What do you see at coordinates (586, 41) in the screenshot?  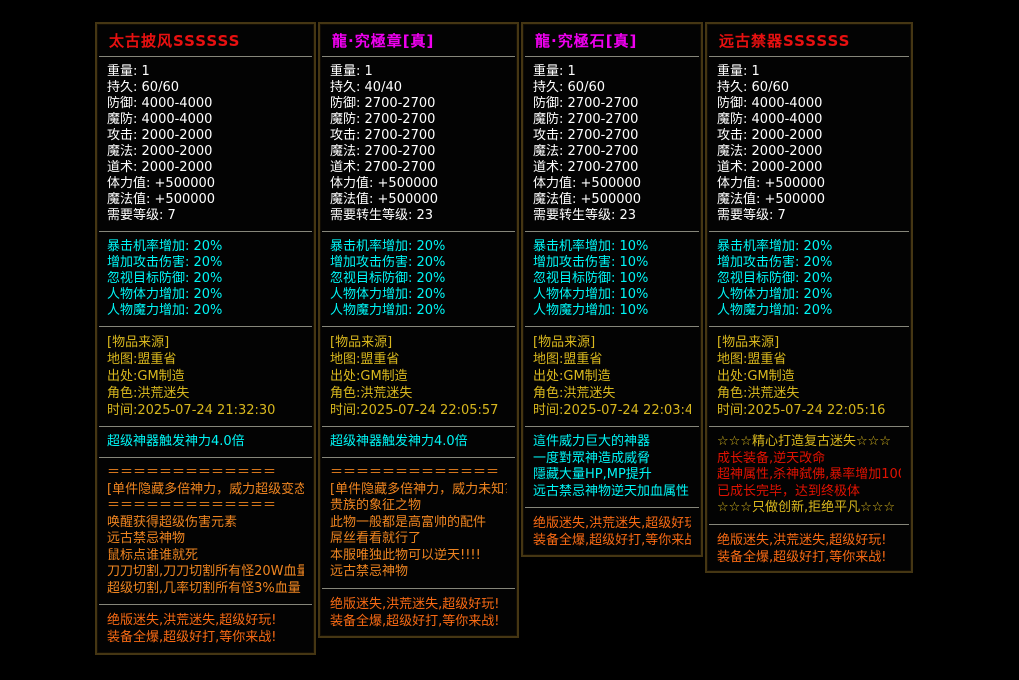 I see `item-title: 龍·究極石[真]` at bounding box center [586, 41].